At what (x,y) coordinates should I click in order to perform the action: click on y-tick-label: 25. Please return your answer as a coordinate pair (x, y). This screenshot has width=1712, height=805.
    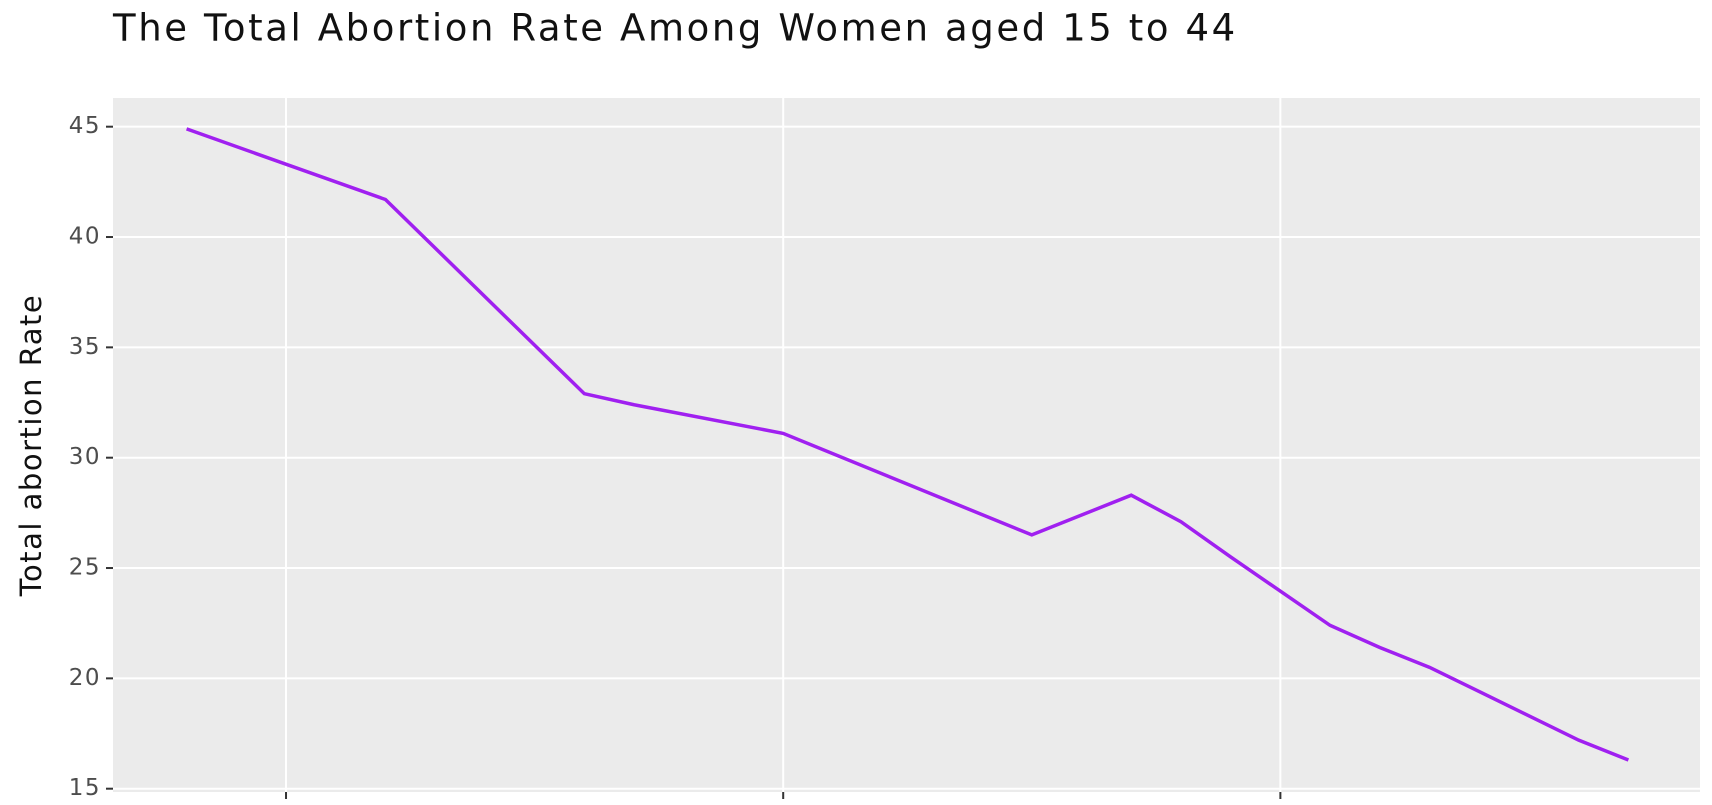
    Looking at the image, I should click on (85, 568).